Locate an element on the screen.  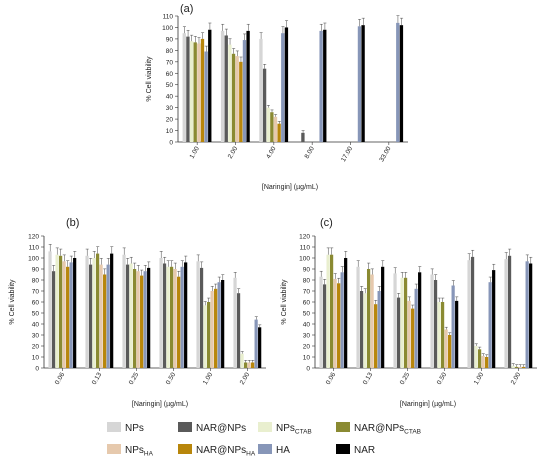
legend-label: NAR@NPsHA is located at coordinates (226, 451).